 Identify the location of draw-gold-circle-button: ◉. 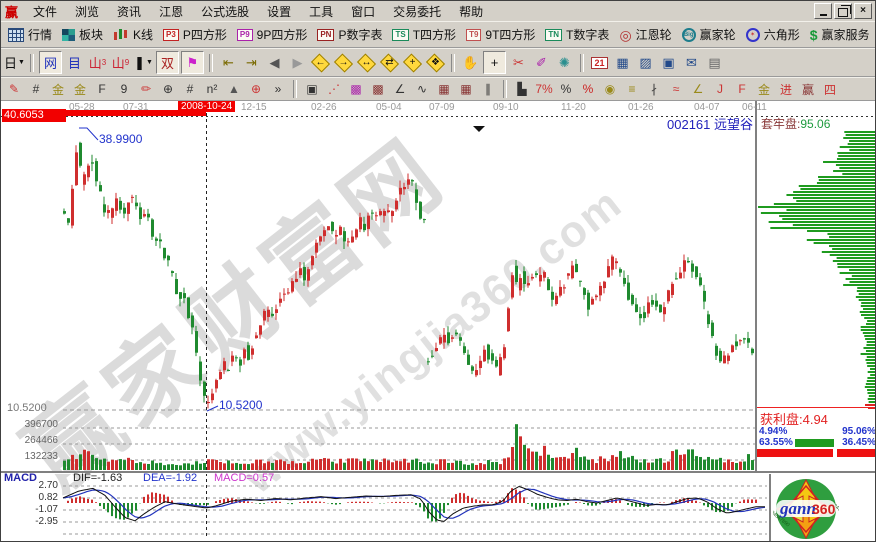
(610, 89).